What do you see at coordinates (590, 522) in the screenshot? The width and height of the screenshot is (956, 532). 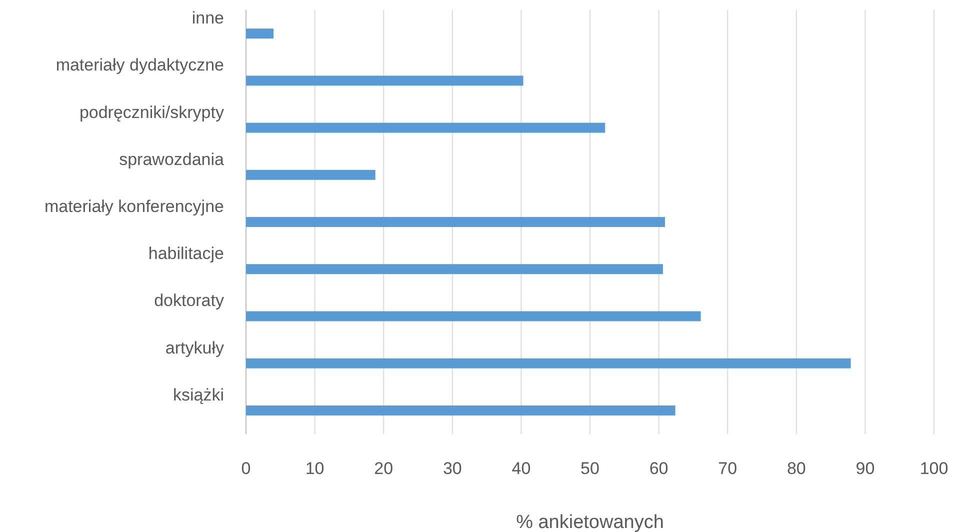 I see `x-axis-title: % ankietowanych` at bounding box center [590, 522].